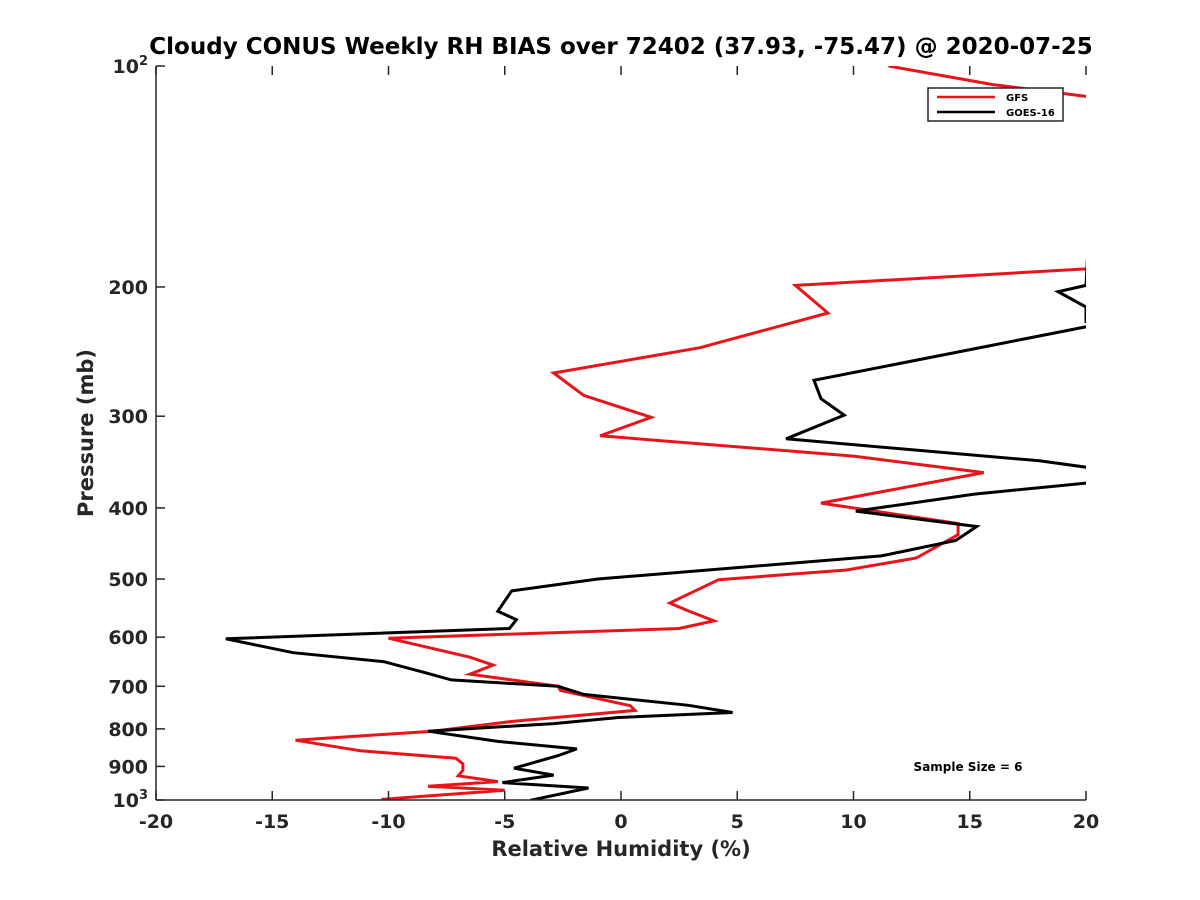  I want to click on x-tick-label: 0, so click(620, 822).